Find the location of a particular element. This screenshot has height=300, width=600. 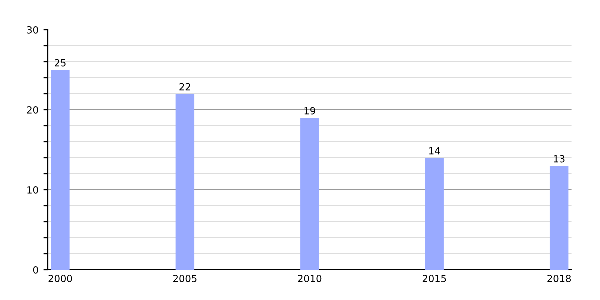

x-tick-label: 2018 is located at coordinates (560, 278).